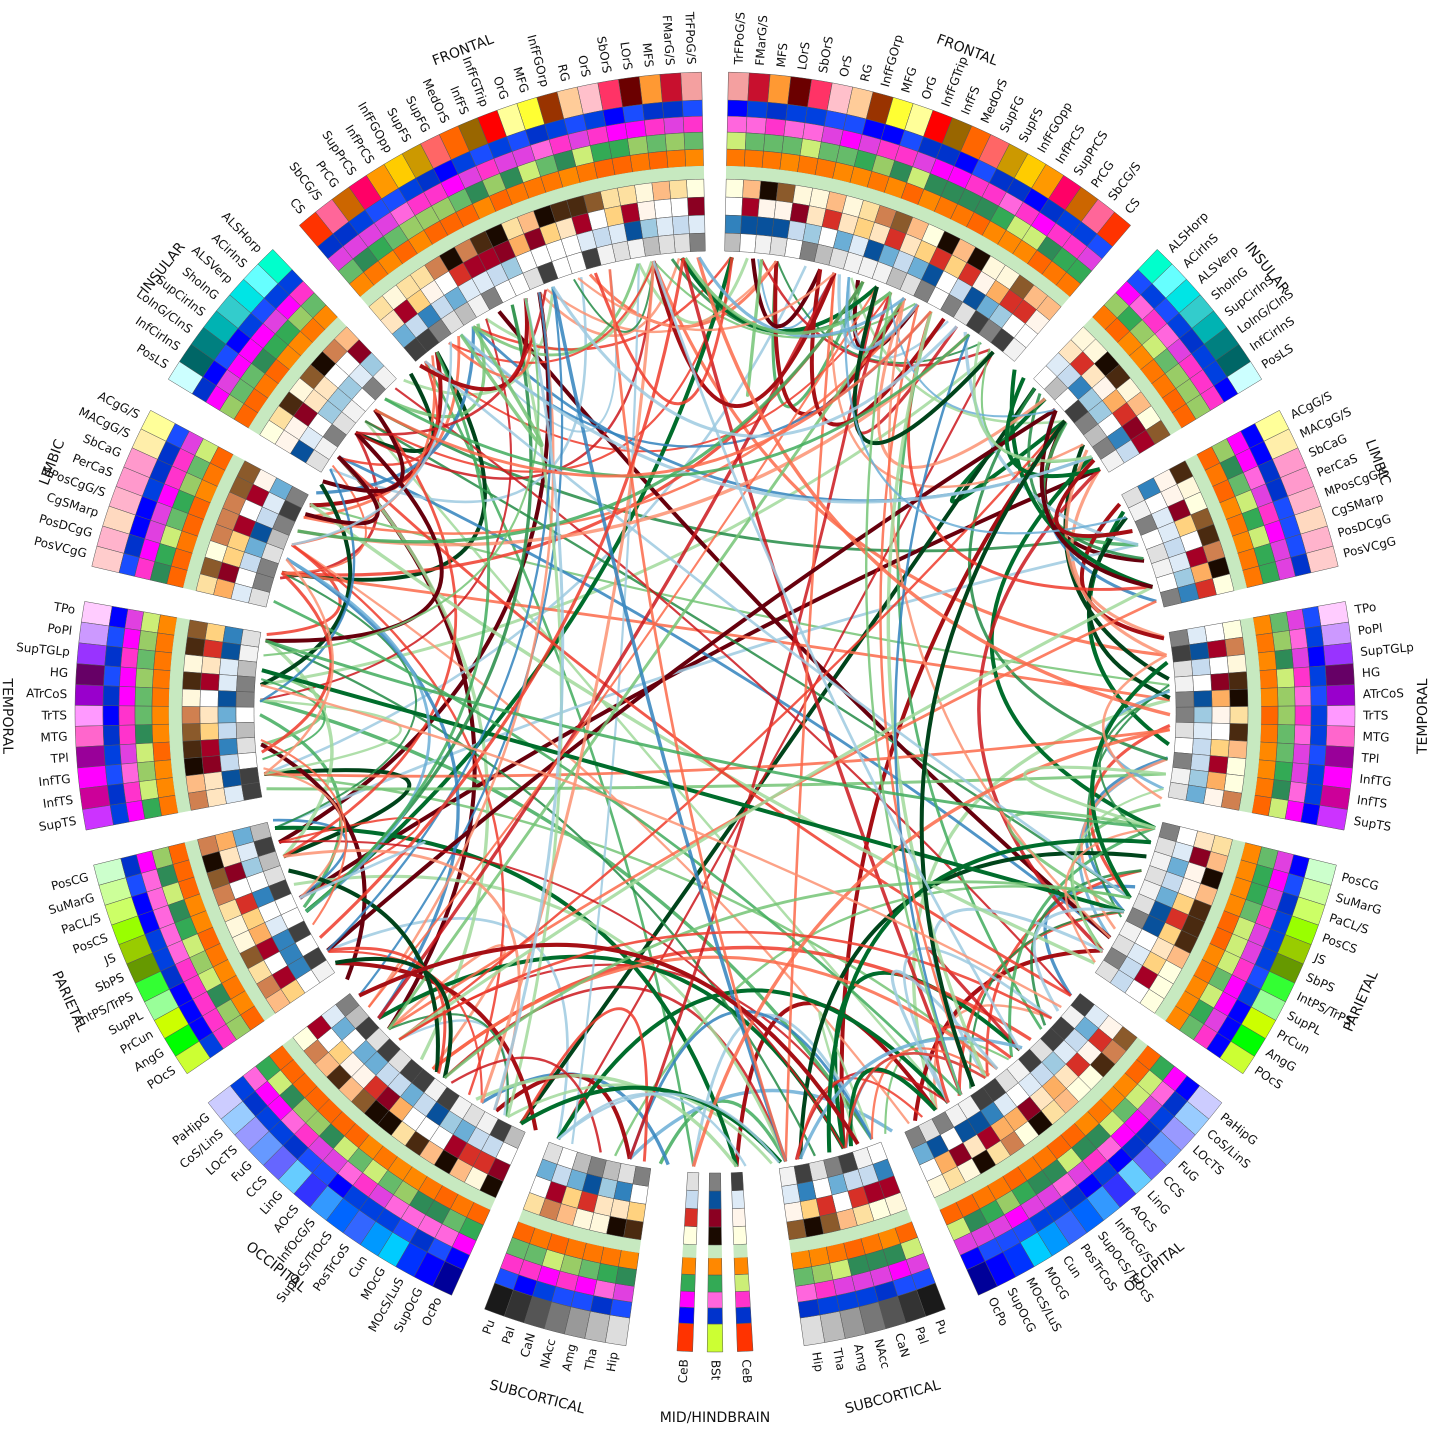 The image size is (1430, 1430). Describe the element at coordinates (804, 56) in the screenshot. I see `region-label: LOrS` at that location.